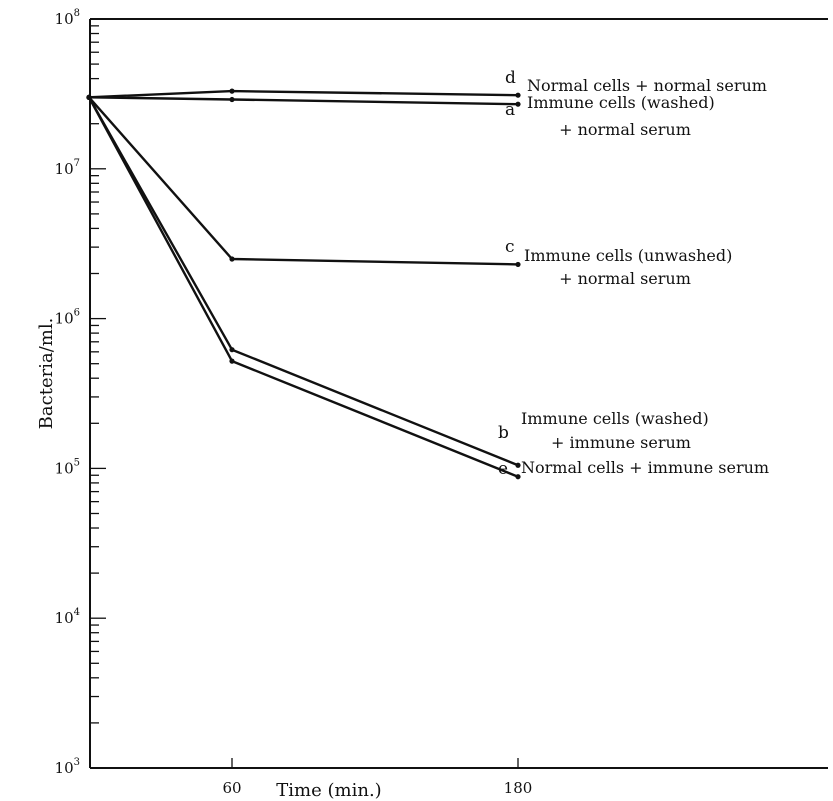 This screenshot has width=833, height=801. Describe the element at coordinates (231, 788) in the screenshot. I see `x-tick-label: 60` at that location.